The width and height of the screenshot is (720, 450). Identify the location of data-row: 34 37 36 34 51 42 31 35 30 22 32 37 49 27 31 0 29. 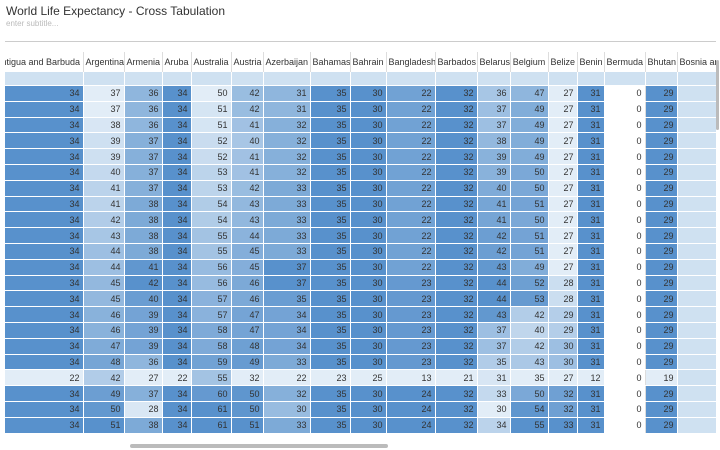
(360, 109).